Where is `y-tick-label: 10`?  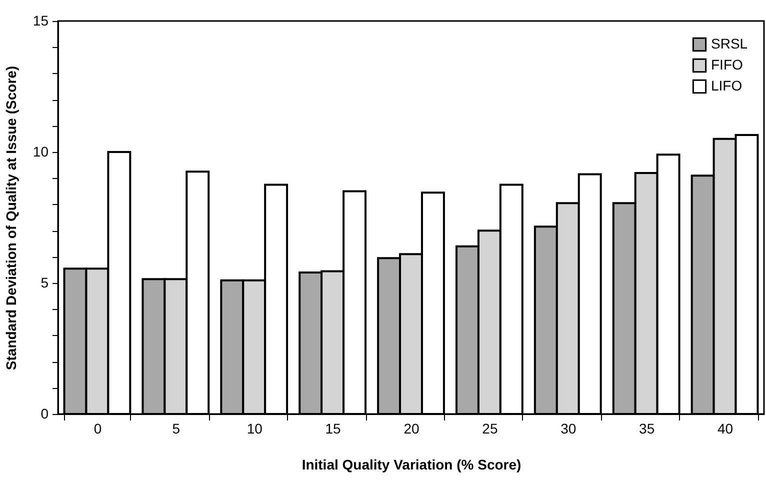
y-tick-label: 10 is located at coordinates (40, 152).